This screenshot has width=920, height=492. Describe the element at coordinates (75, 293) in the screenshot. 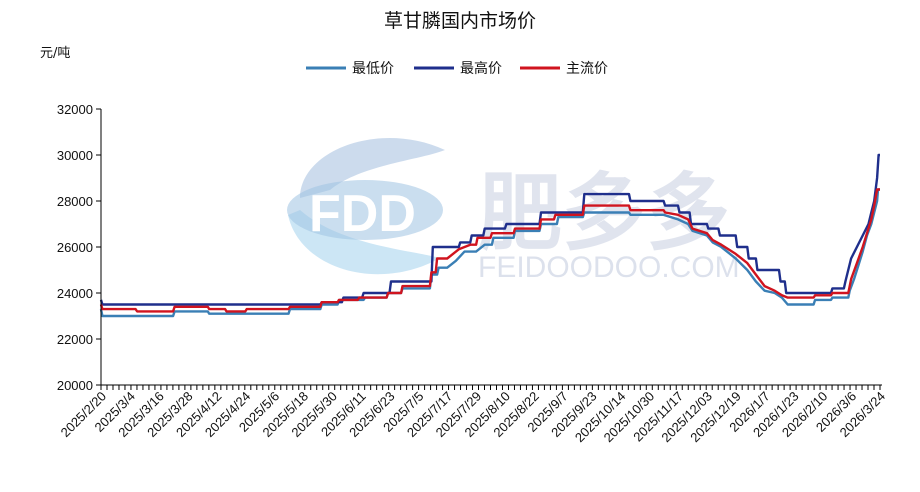

I see `y-tick-label: 24000` at that location.